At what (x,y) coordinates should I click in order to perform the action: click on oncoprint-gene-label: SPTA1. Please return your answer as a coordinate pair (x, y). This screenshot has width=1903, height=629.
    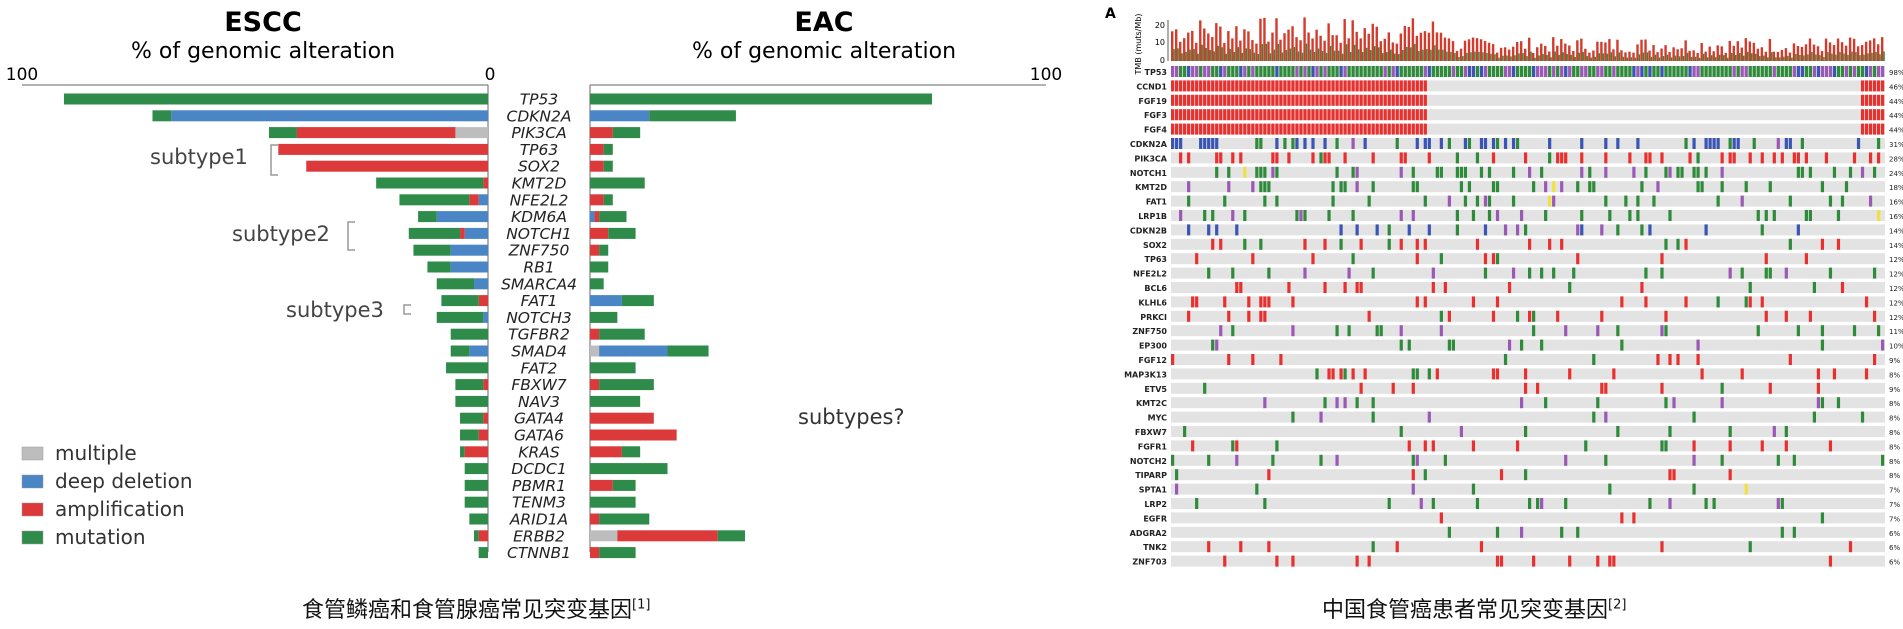
    Looking at the image, I should click on (1153, 490).